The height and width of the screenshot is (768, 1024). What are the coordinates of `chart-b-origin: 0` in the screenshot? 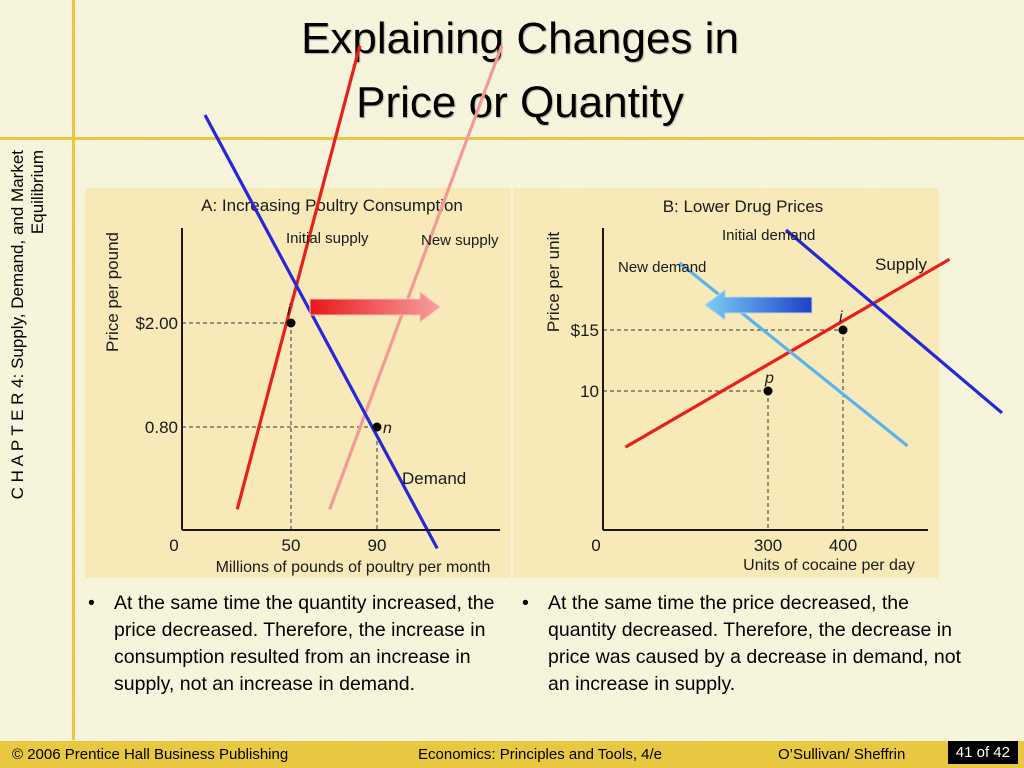 It's located at (595, 545).